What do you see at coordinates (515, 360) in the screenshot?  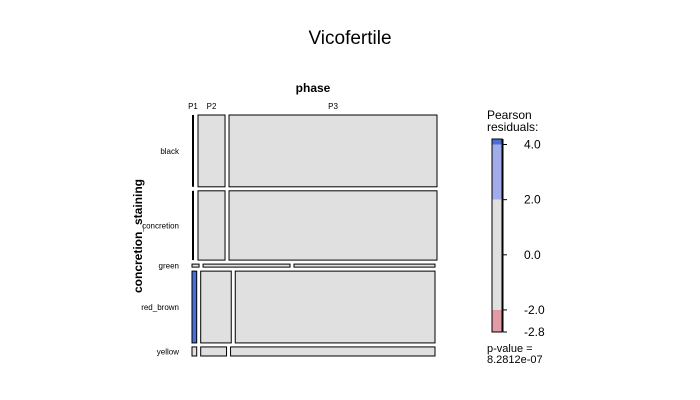 I see `p-value-value: 8.2812e-07` at bounding box center [515, 360].